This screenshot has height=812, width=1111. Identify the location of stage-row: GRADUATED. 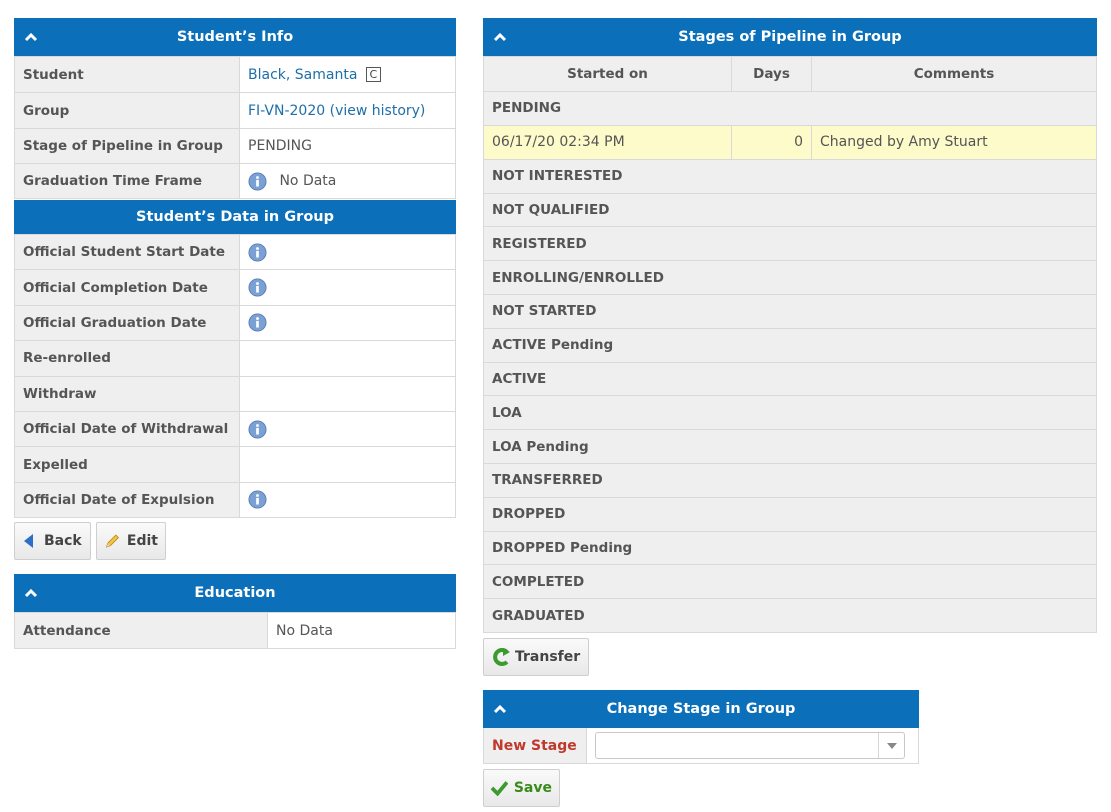
(790, 615).